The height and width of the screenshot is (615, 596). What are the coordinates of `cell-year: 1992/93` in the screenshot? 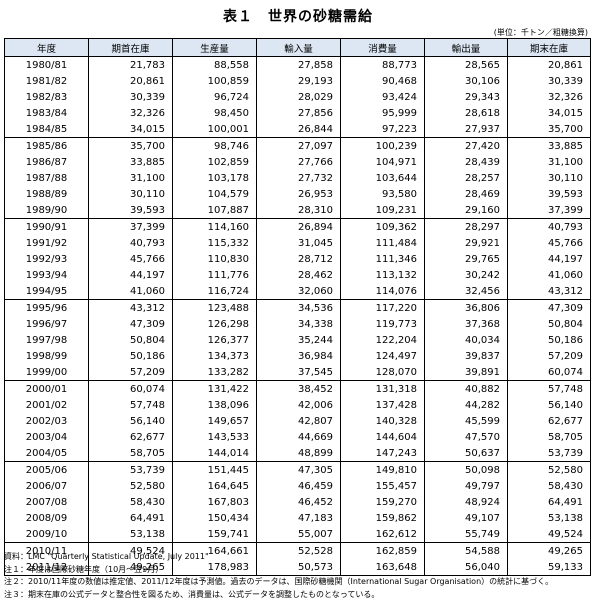 It's located at (46, 259).